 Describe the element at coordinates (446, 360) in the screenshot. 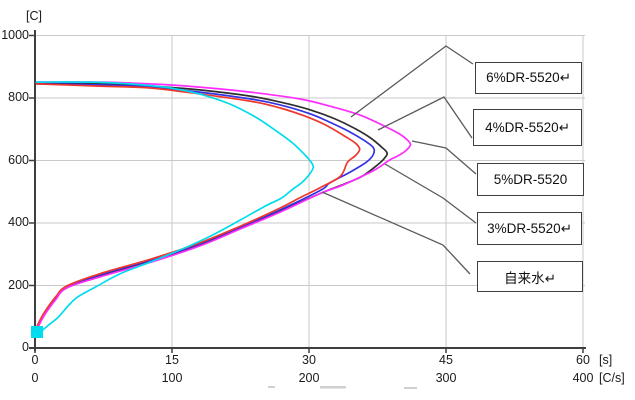

I see `x-time-tick-label: 45` at that location.